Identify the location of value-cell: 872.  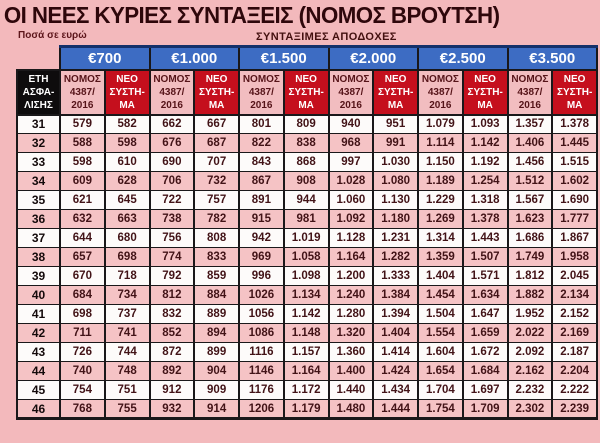
(172, 352).